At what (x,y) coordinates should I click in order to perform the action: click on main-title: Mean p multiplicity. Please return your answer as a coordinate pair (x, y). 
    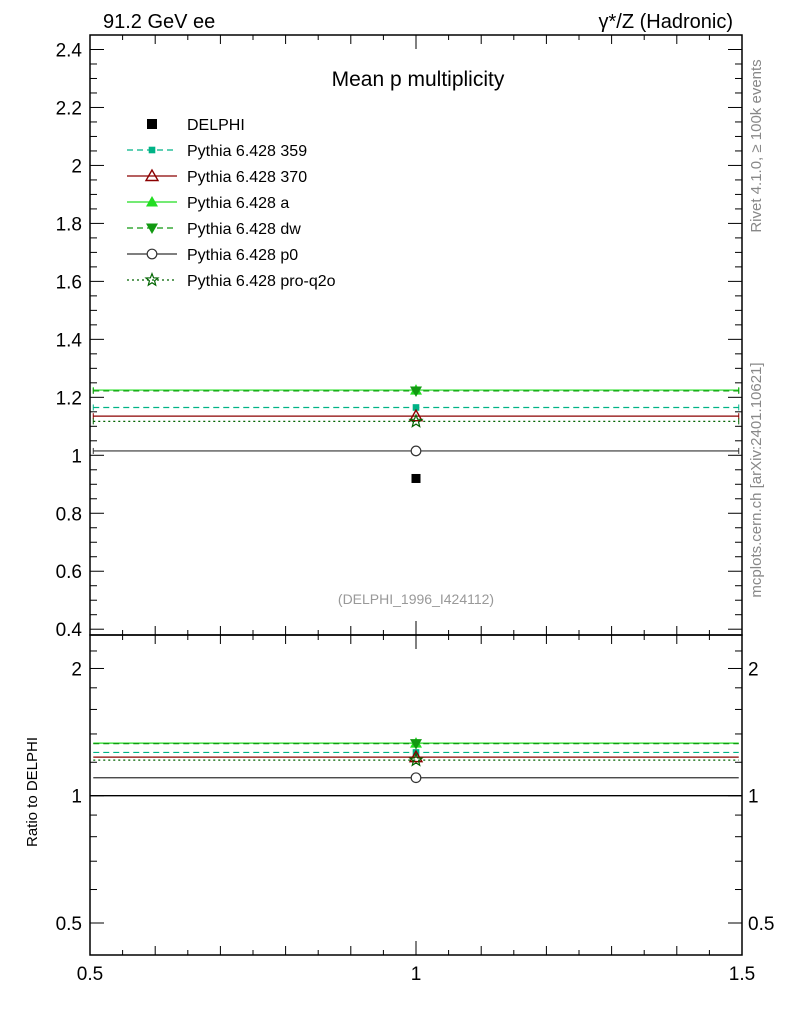
    Looking at the image, I should click on (418, 79).